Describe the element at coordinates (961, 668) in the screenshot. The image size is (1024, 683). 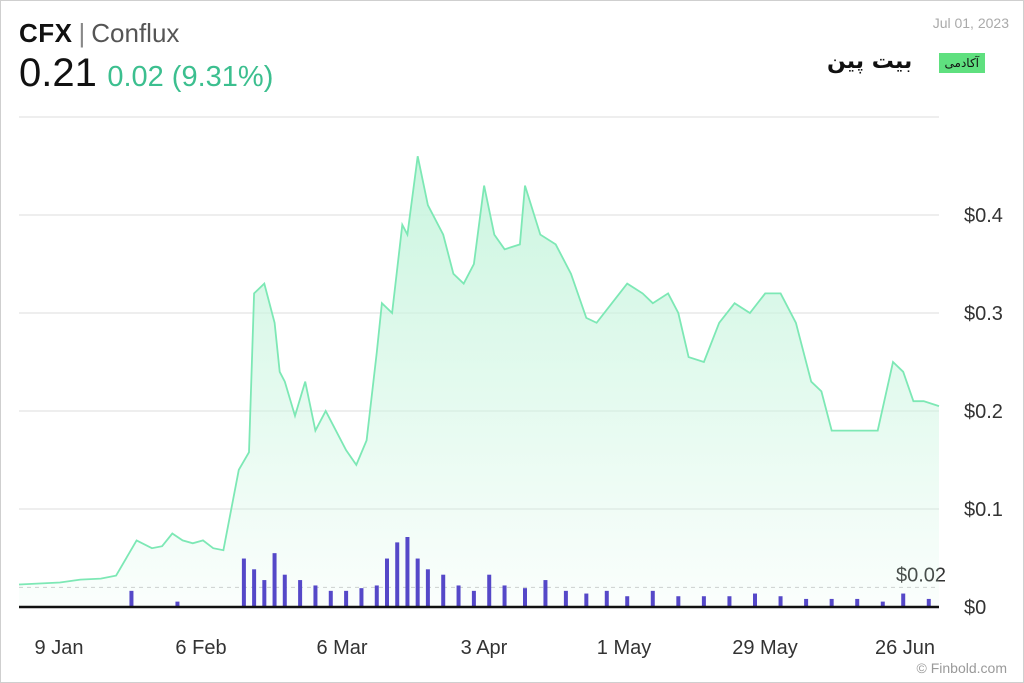
I see `watermark: © Finbold.com` at that location.